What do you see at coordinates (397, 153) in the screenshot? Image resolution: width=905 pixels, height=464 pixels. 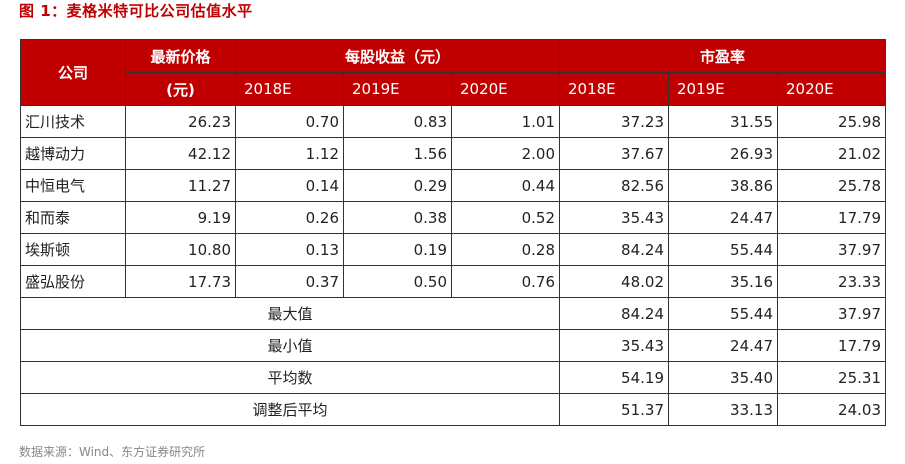 I see `eps-cell: 1.56` at bounding box center [397, 153].